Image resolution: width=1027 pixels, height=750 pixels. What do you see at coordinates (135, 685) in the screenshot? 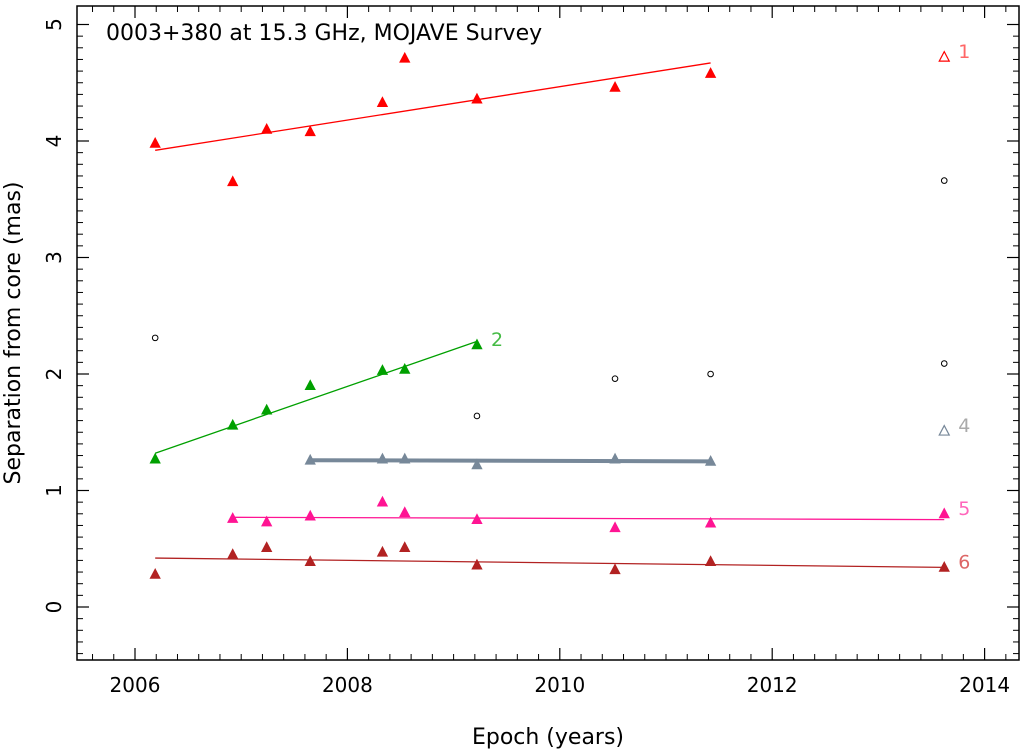
I see `x-tick-label: 2006` at bounding box center [135, 685].